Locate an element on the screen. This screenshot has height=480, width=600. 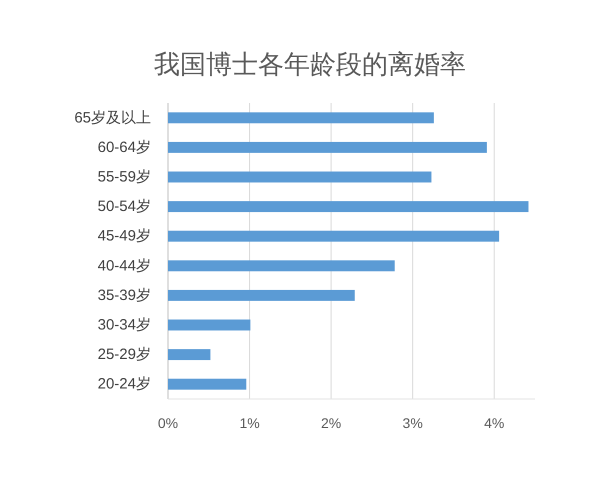
y-tick: 50-54岁 is located at coordinates (124, 207).